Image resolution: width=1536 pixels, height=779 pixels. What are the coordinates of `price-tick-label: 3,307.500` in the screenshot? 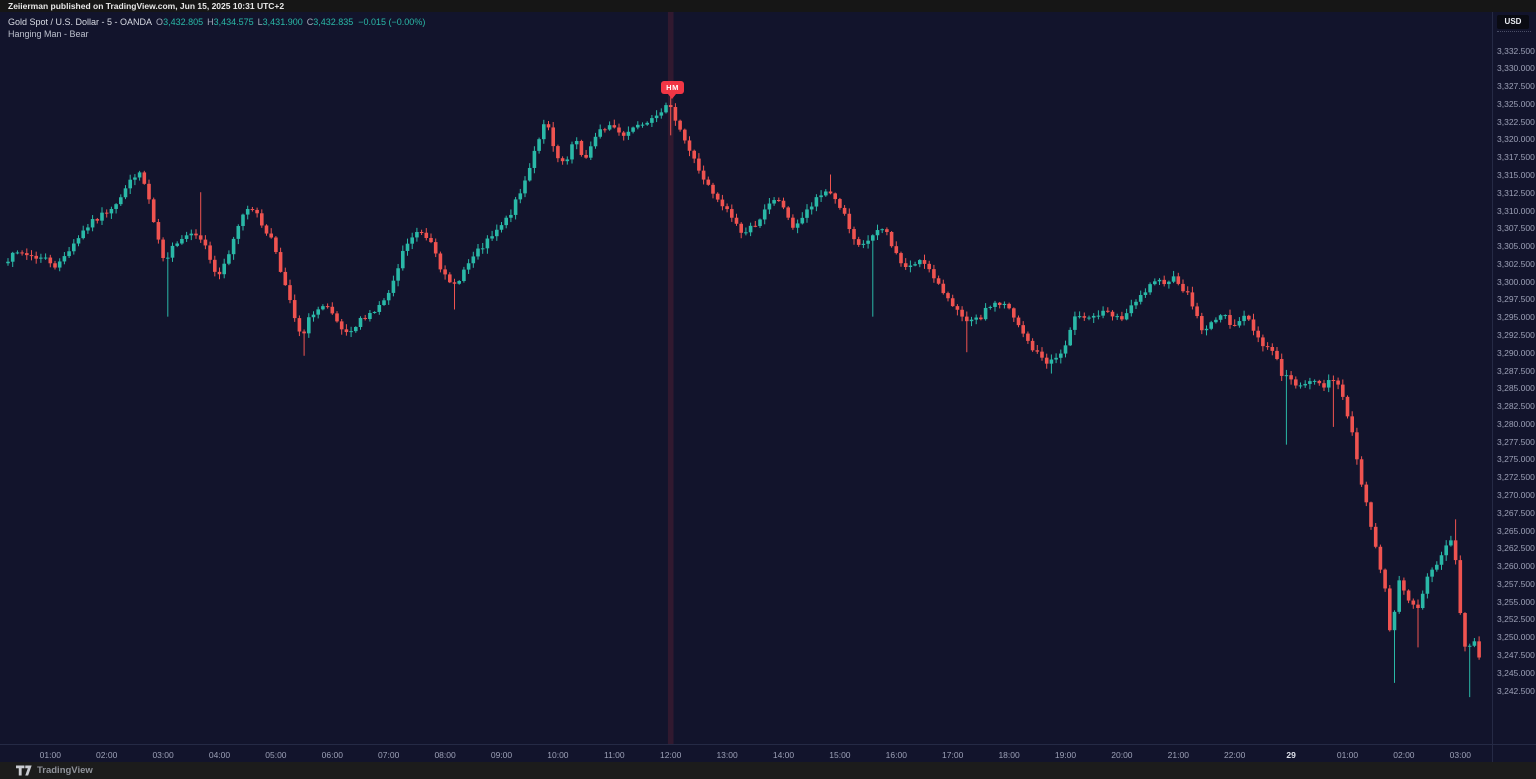 It's located at (1516, 228).